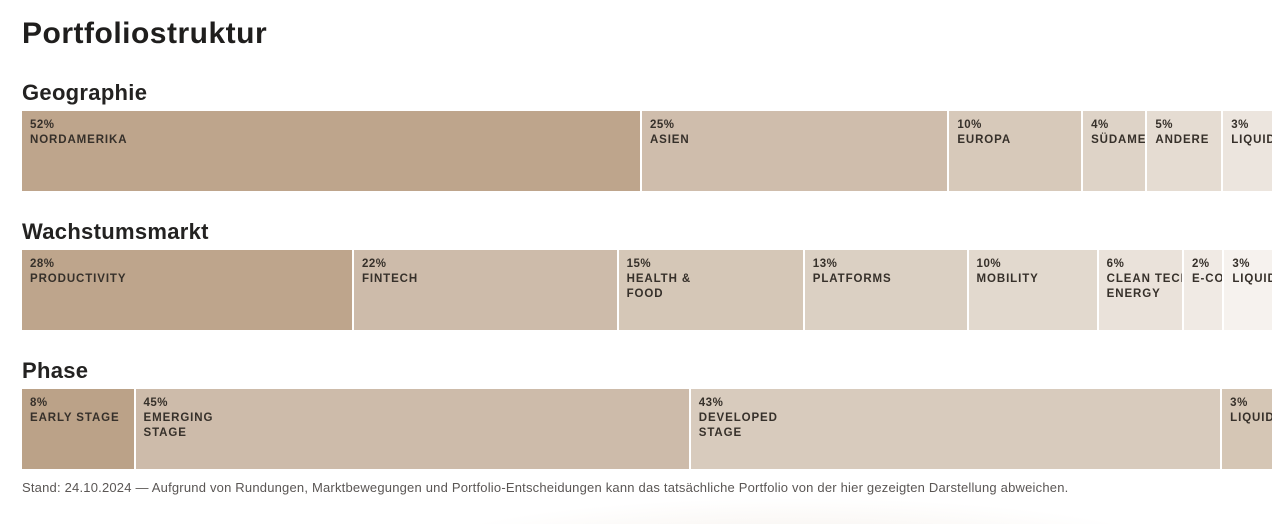 This screenshot has height=524, width=1272. Describe the element at coordinates (662, 125) in the screenshot. I see `segment-percent: 25%` at that location.